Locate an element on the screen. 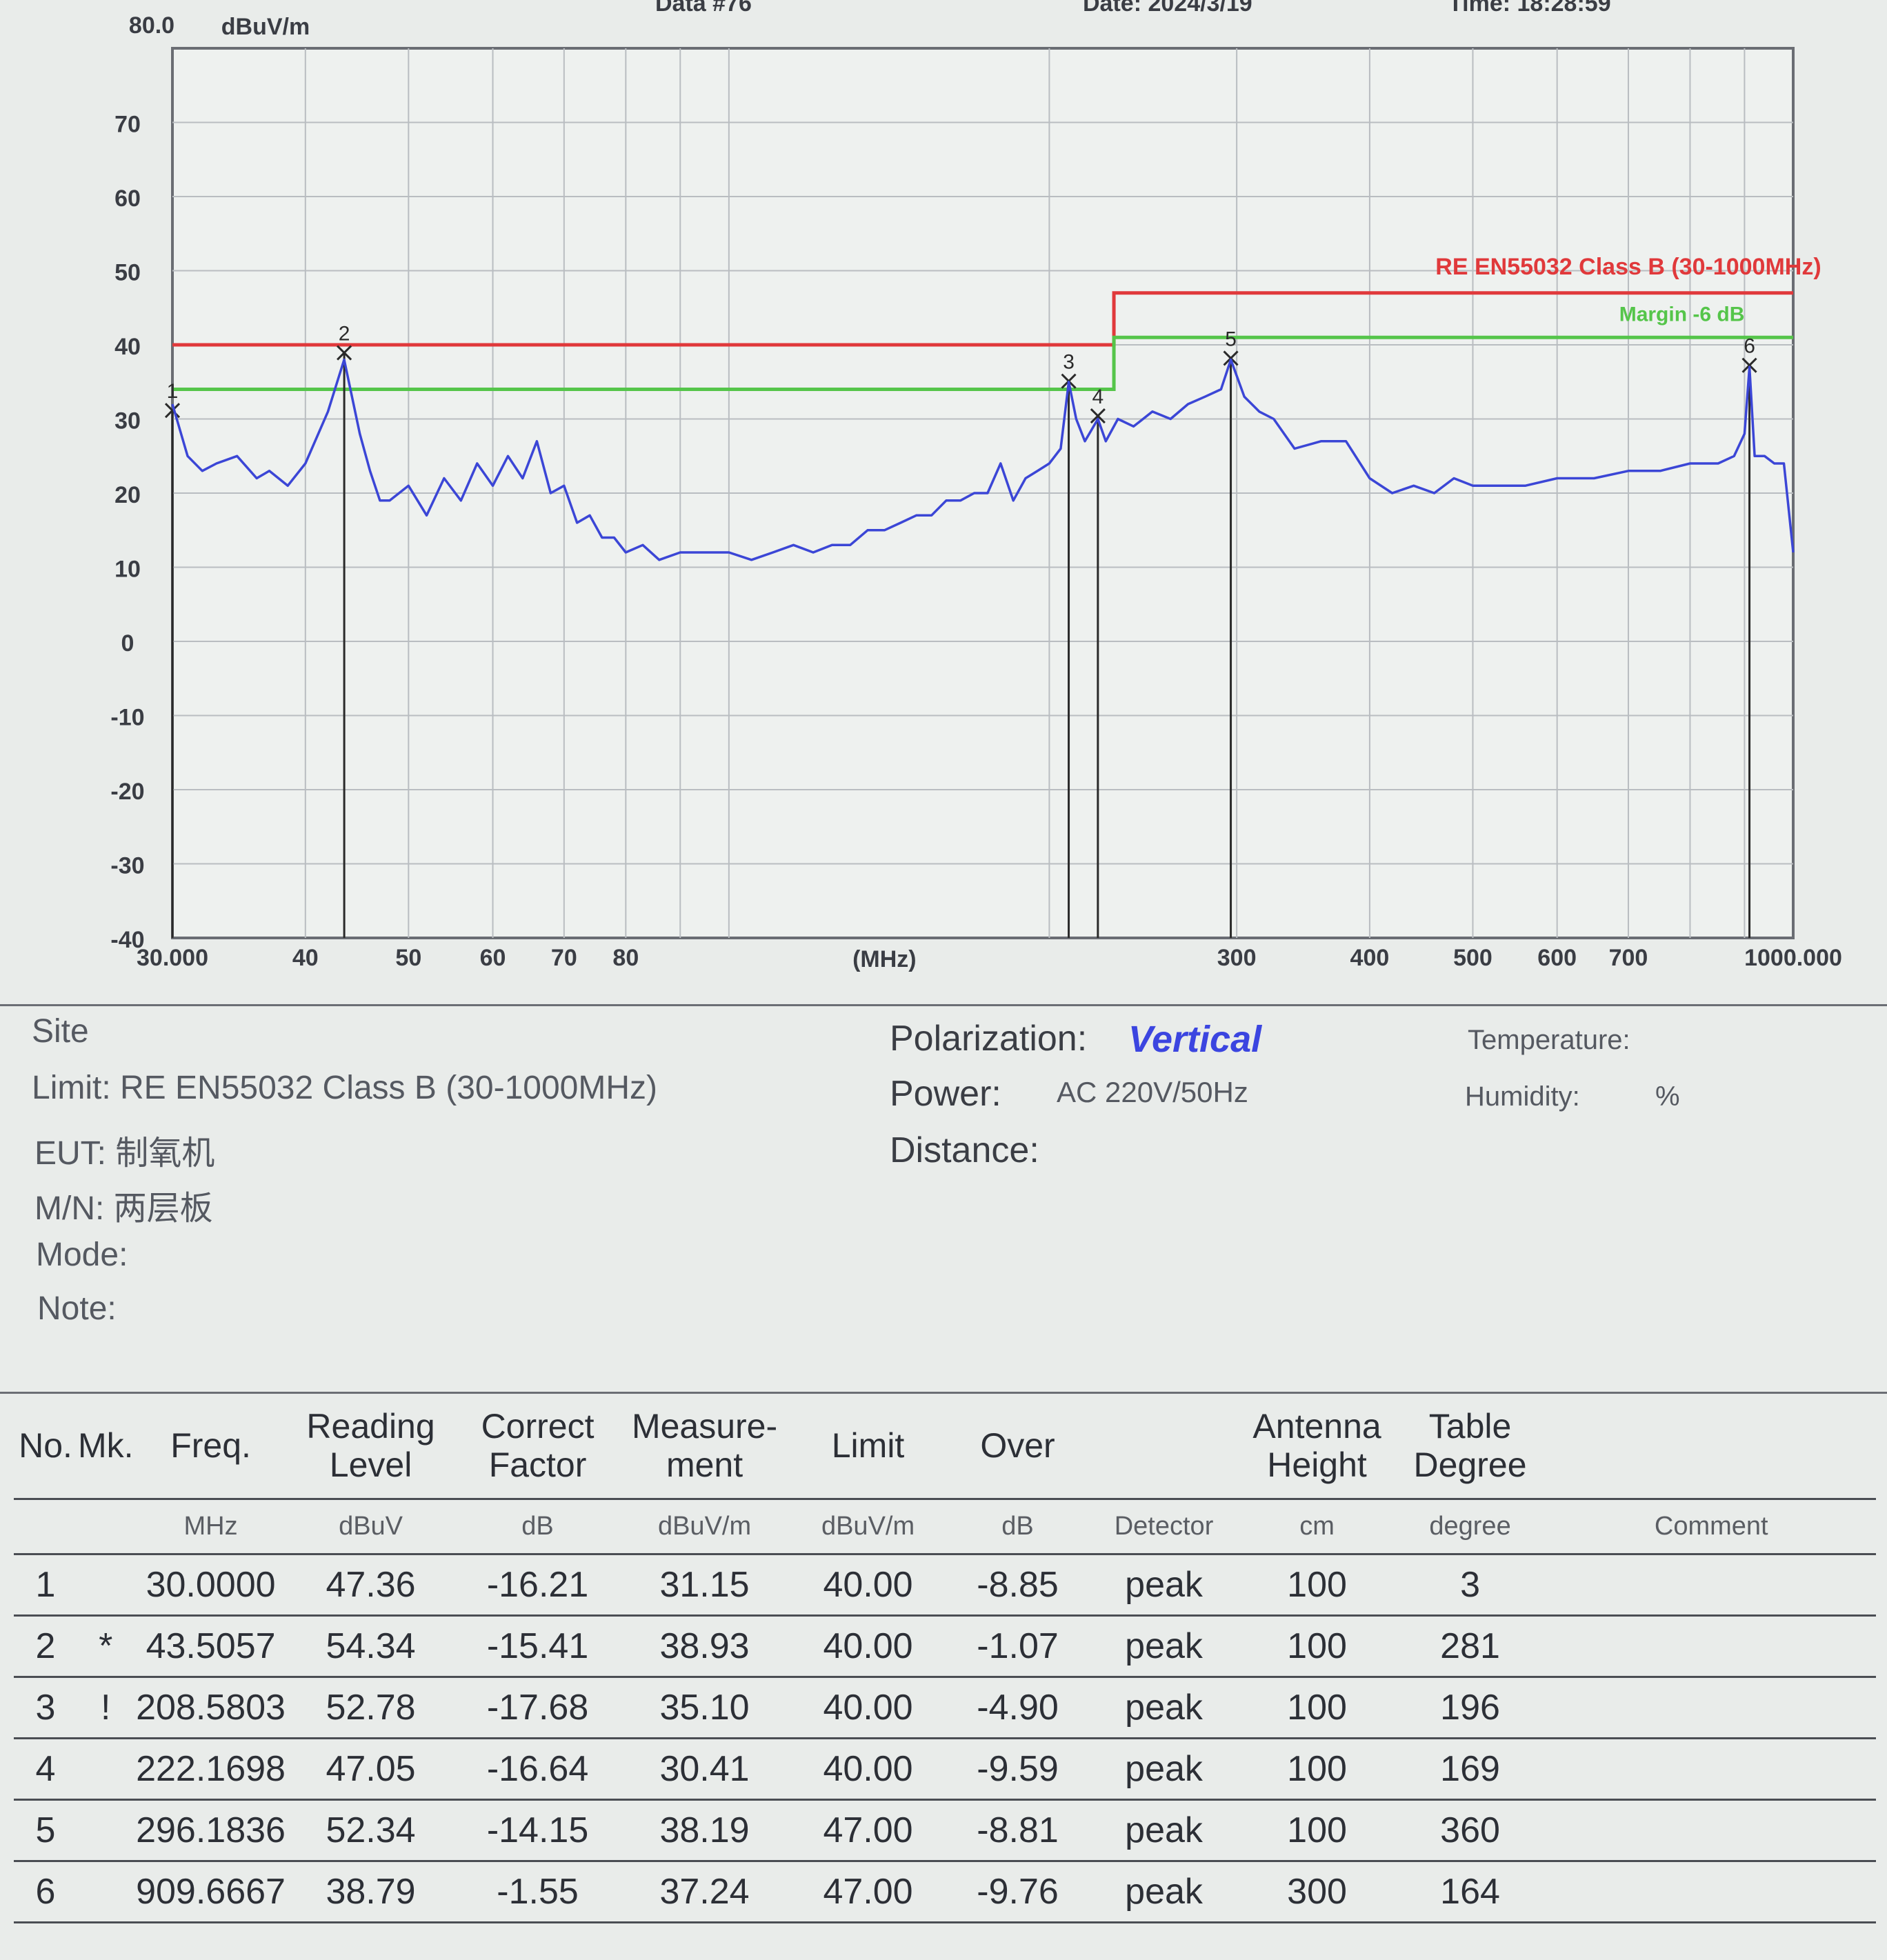 This screenshot has width=1887, height=1960. unit-antenna: cm is located at coordinates (1317, 1526).